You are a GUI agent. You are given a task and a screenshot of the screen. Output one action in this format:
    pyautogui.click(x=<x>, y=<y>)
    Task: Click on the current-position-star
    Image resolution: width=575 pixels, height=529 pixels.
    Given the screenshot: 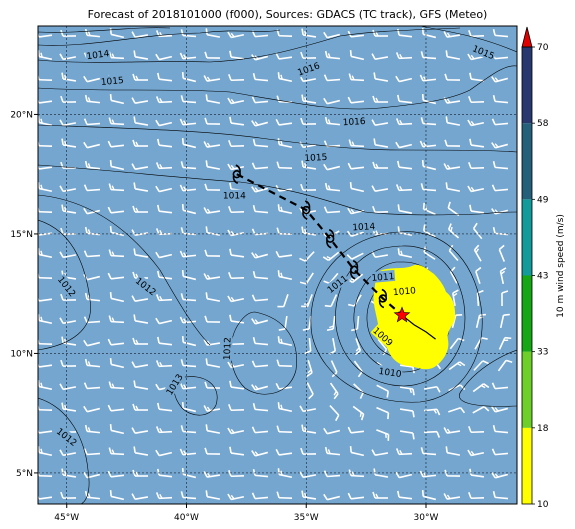 What is the action you would take?
    pyautogui.click(x=402, y=314)
    